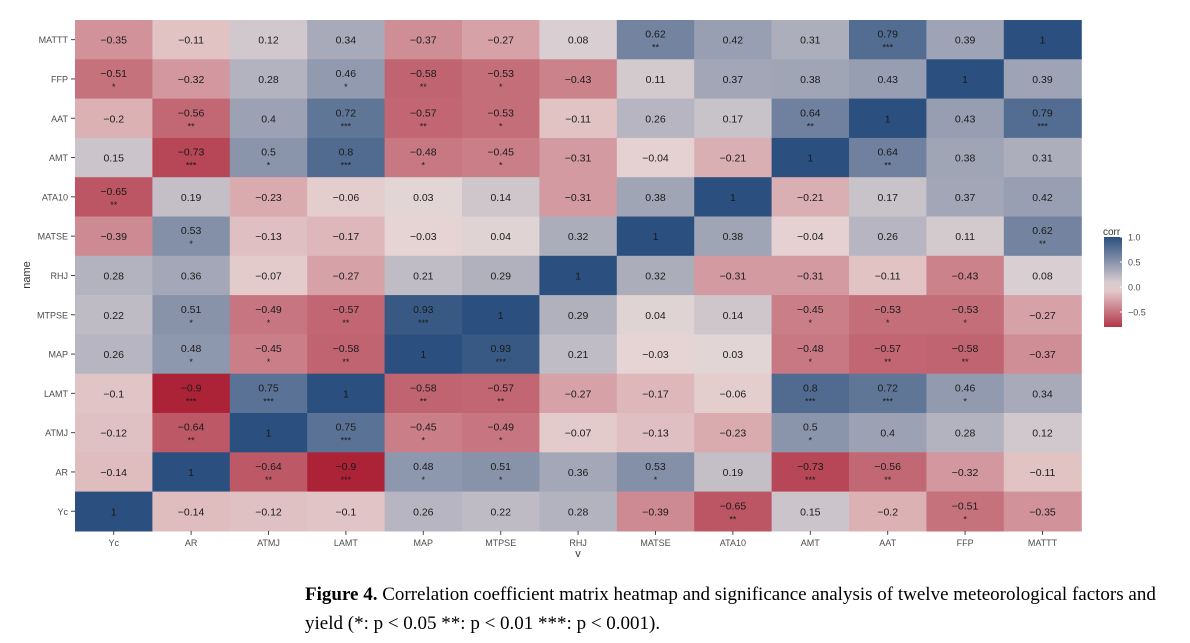 Image resolution: width=1190 pixels, height=643 pixels. What do you see at coordinates (887, 153) in the screenshot?
I see `cell-value-label: 0.64` at bounding box center [887, 153].